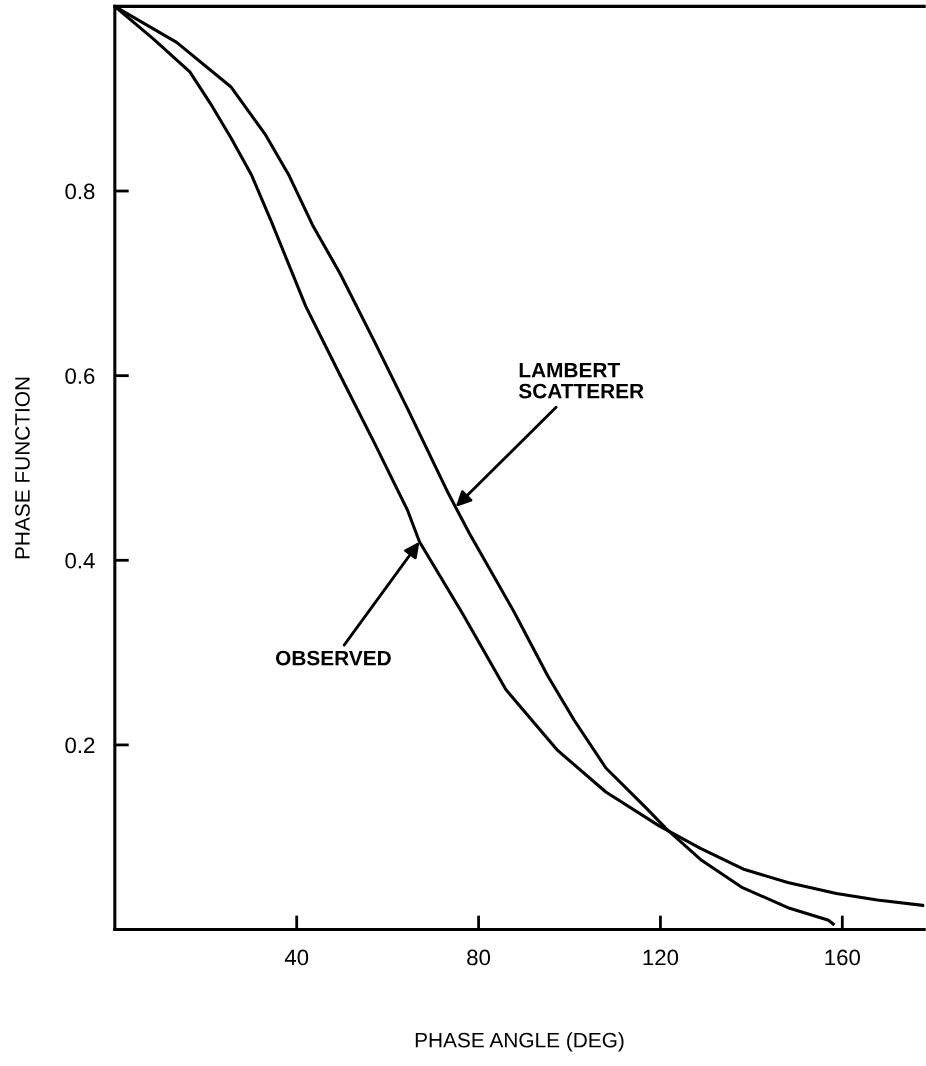 This screenshot has height=1066, width=926. I want to click on y-tick-label: 0.2, so click(80, 745).